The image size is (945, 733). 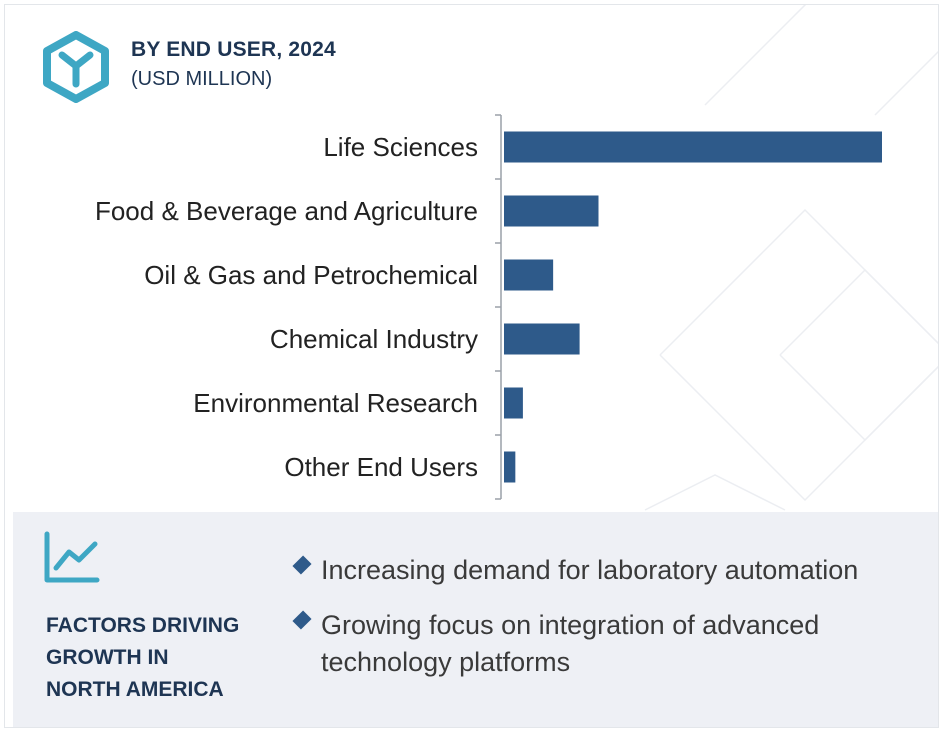 I want to click on chart-title: BY END USER, 2024, so click(x=233, y=49).